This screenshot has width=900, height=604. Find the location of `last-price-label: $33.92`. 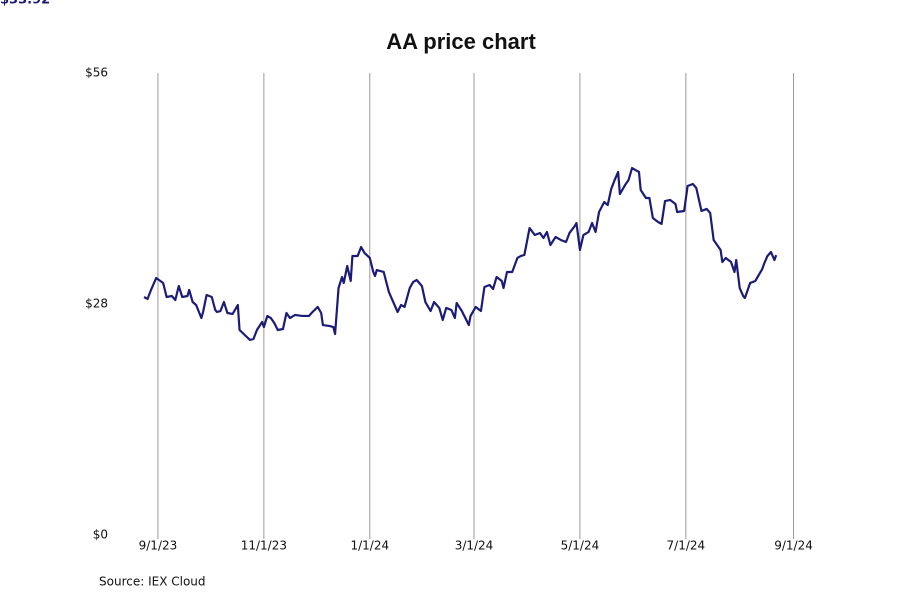

last-price-label: $33.92 is located at coordinates (25, 4).